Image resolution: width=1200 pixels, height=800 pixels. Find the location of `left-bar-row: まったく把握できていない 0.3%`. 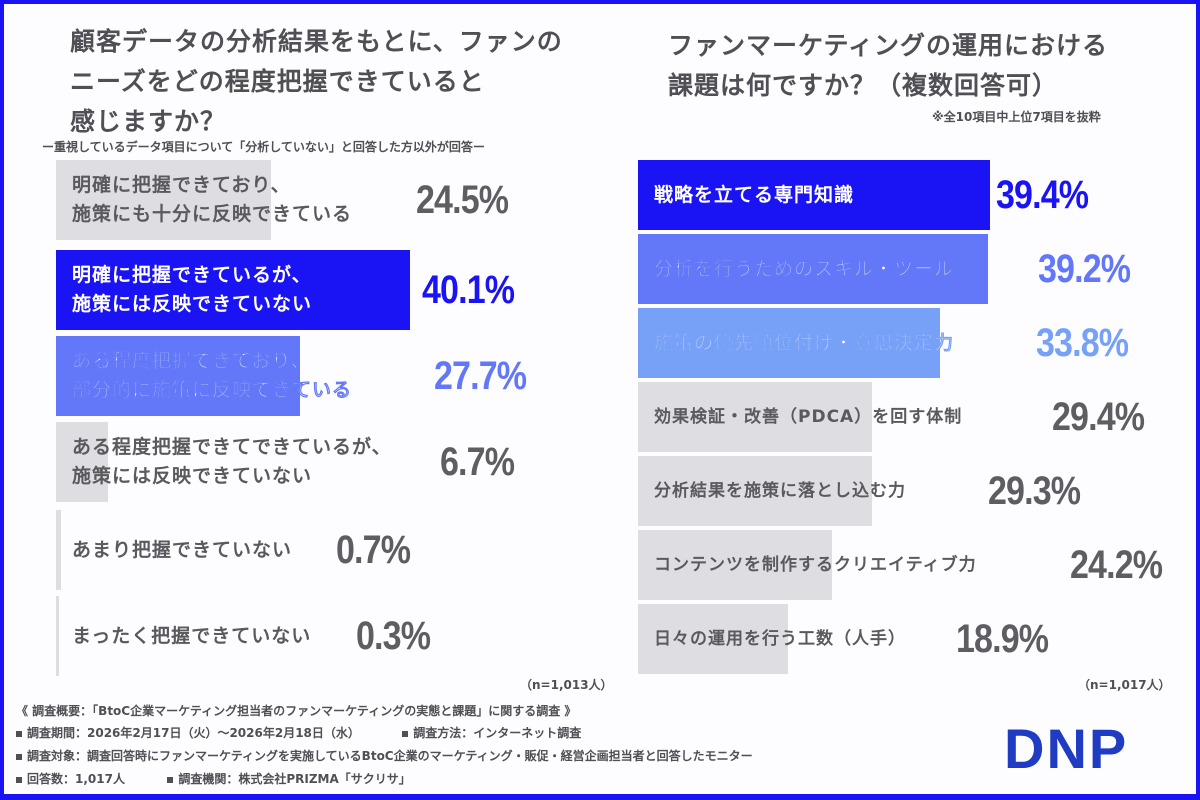

left-bar-row: まったく把握できていない 0.3% is located at coordinates (316, 636).